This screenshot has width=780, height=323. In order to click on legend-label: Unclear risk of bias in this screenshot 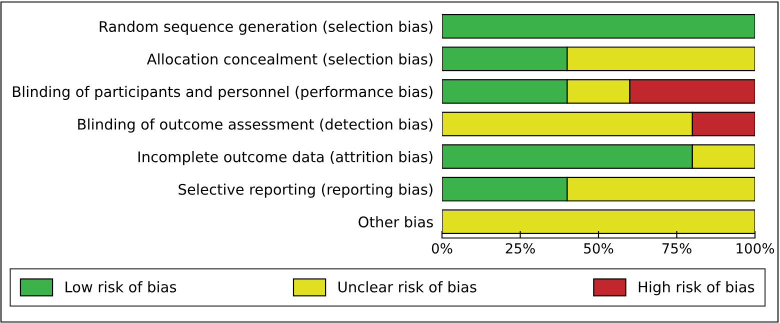, I will do `click(407, 286)`.